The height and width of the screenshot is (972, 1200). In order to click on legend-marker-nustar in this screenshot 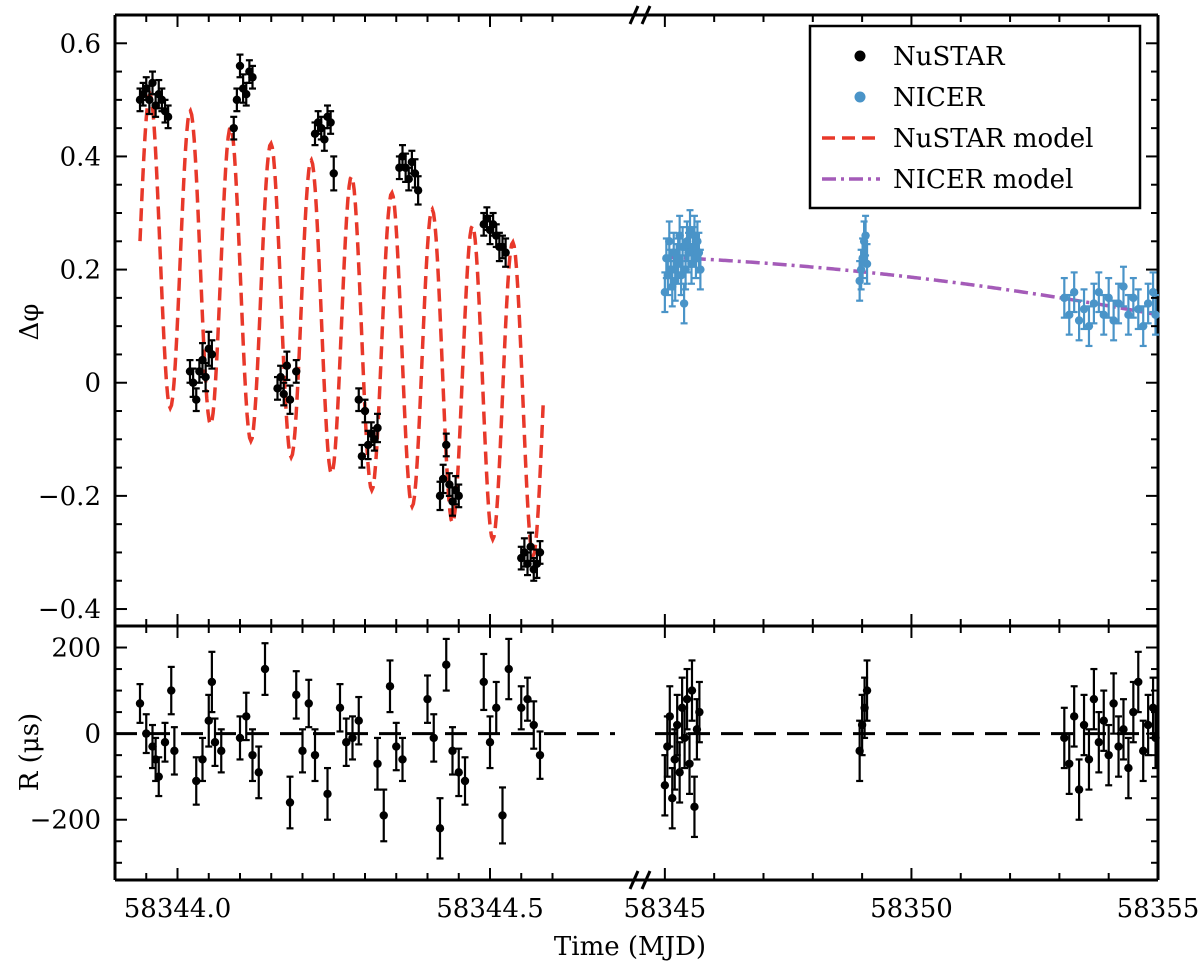, I will do `click(860, 56)`.